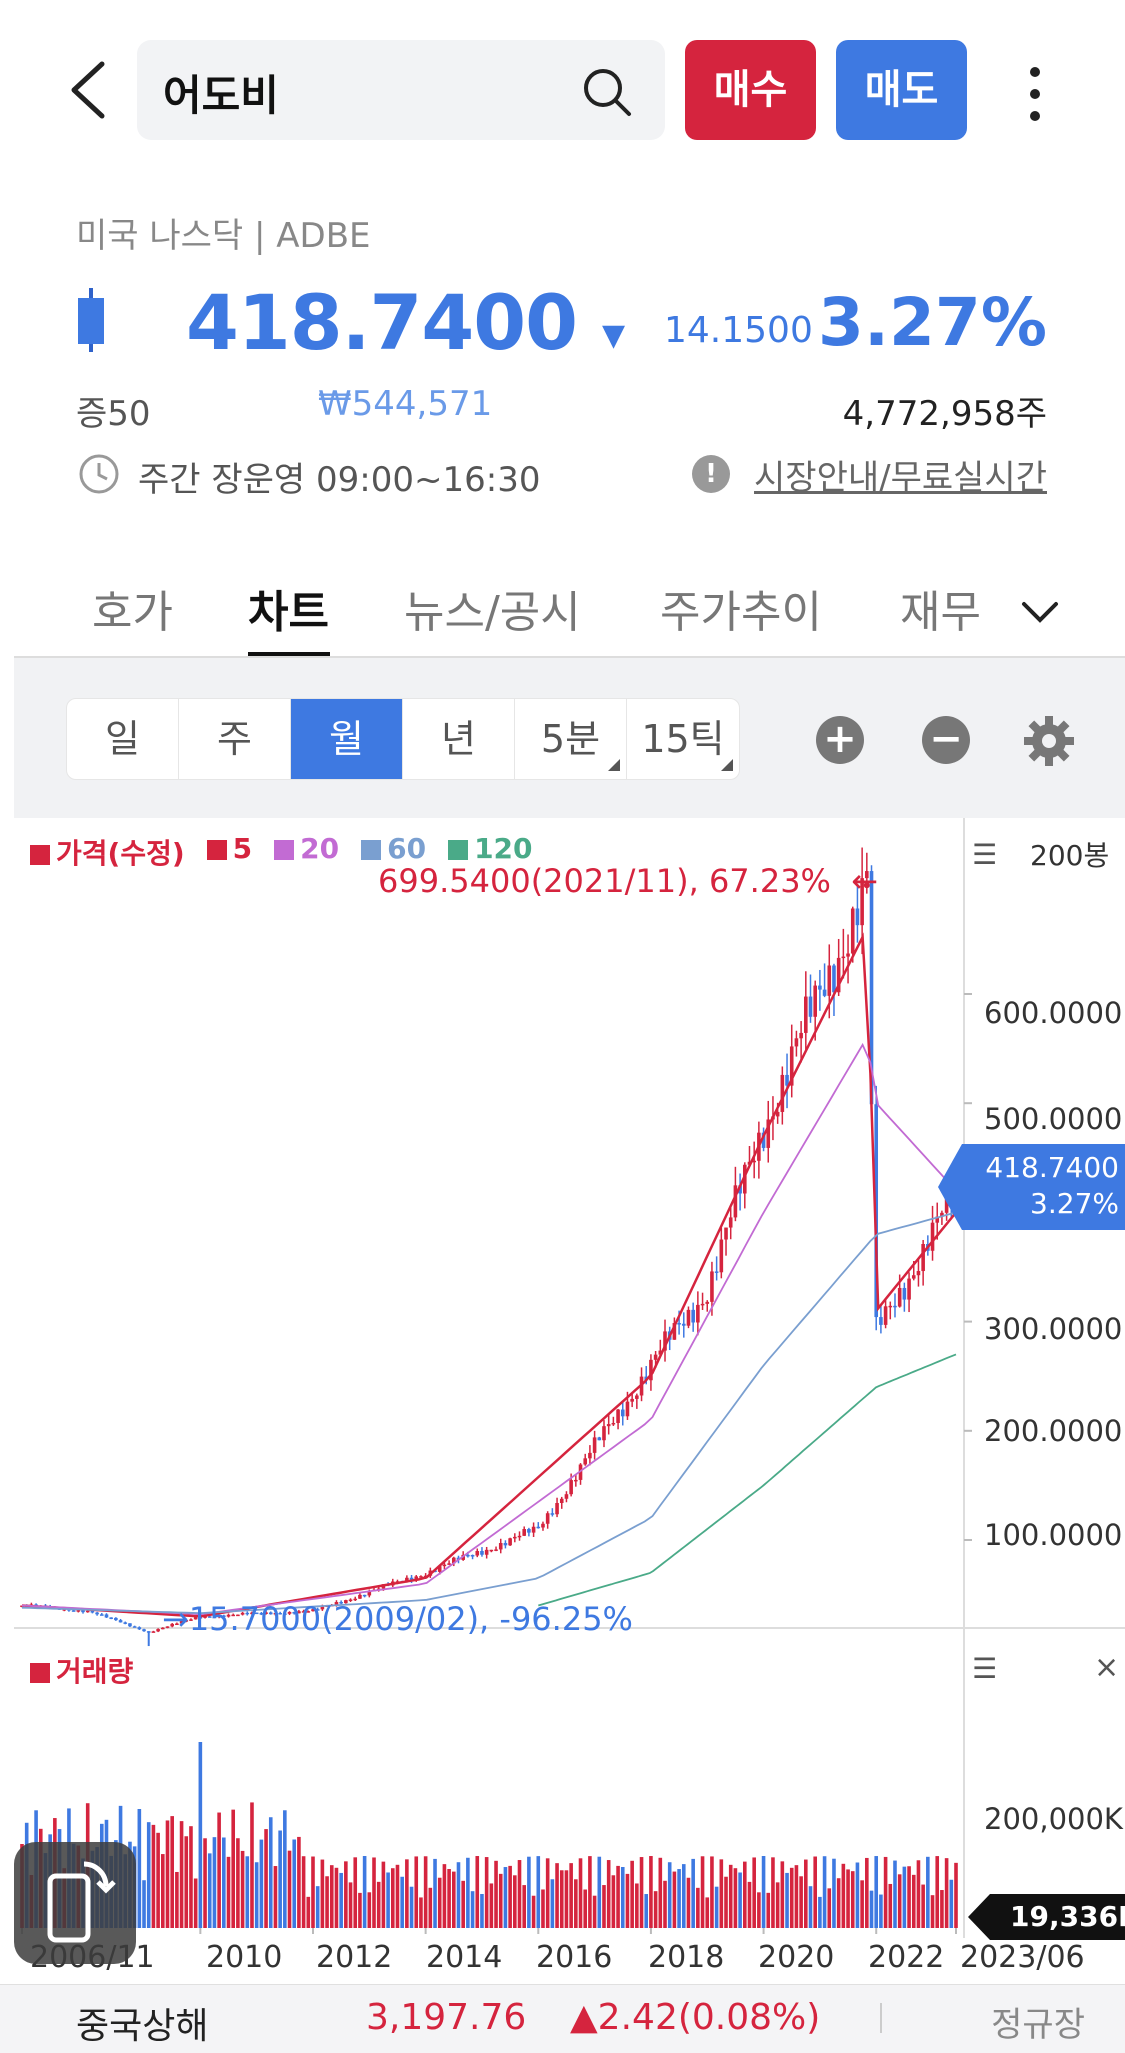 The width and height of the screenshot is (1125, 2053). I want to click on zoom-in-icon: +, so click(840, 740).